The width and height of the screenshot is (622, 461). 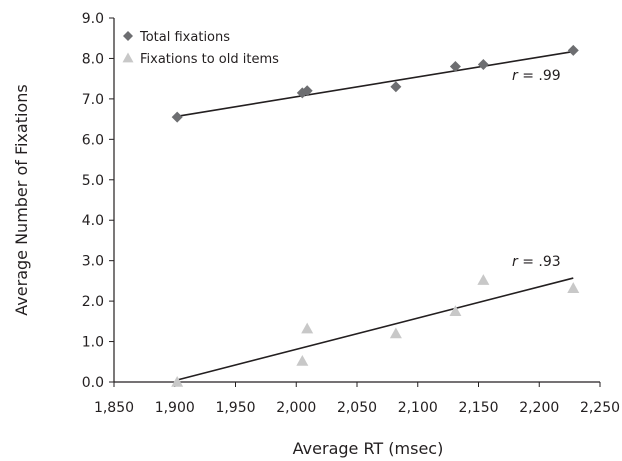 I want to click on y-axis-title: Average Number of Fixations, so click(x=21, y=199).